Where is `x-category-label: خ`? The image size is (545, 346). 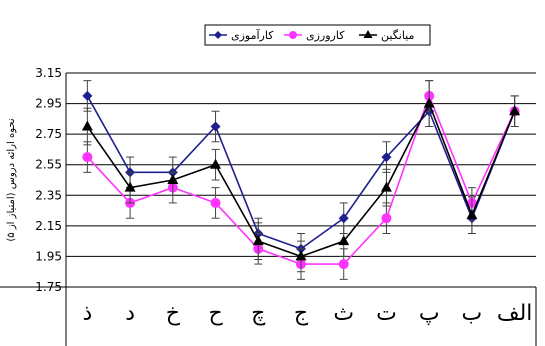
x-category-label: خ is located at coordinates (173, 313).